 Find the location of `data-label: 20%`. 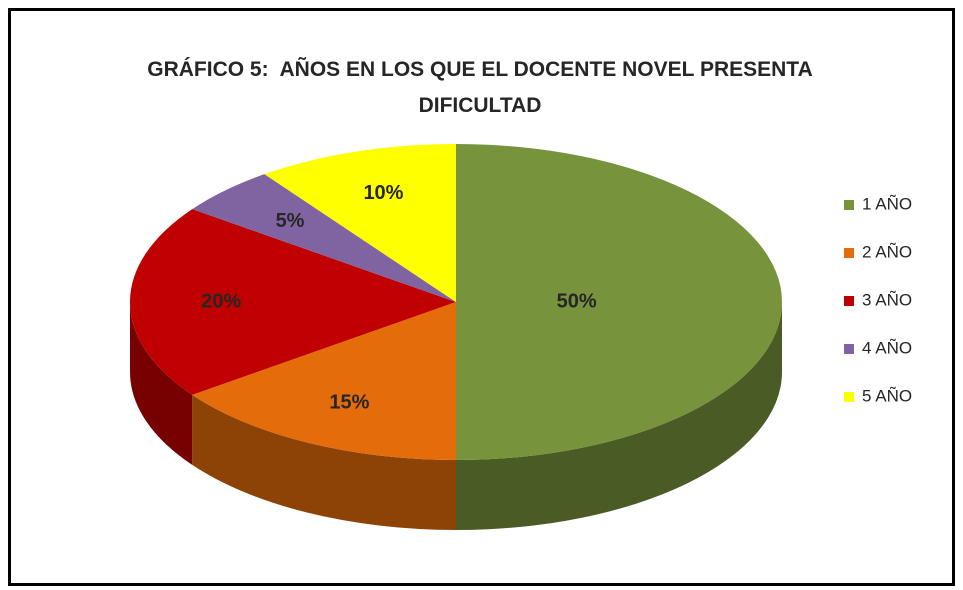

data-label: 20% is located at coordinates (221, 301).